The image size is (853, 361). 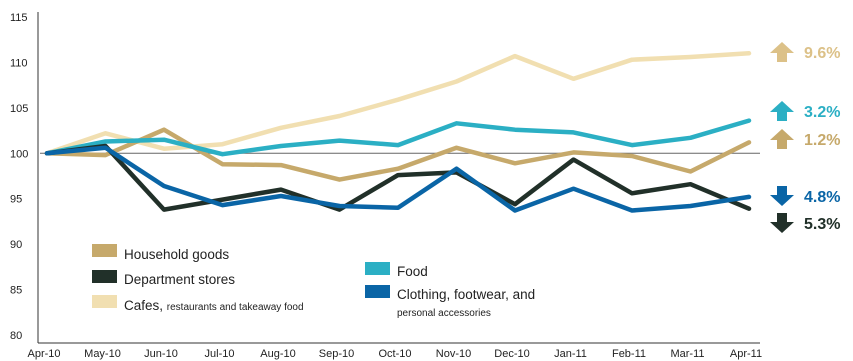 What do you see at coordinates (19, 63) in the screenshot?
I see `y-tick-label: 110` at bounding box center [19, 63].